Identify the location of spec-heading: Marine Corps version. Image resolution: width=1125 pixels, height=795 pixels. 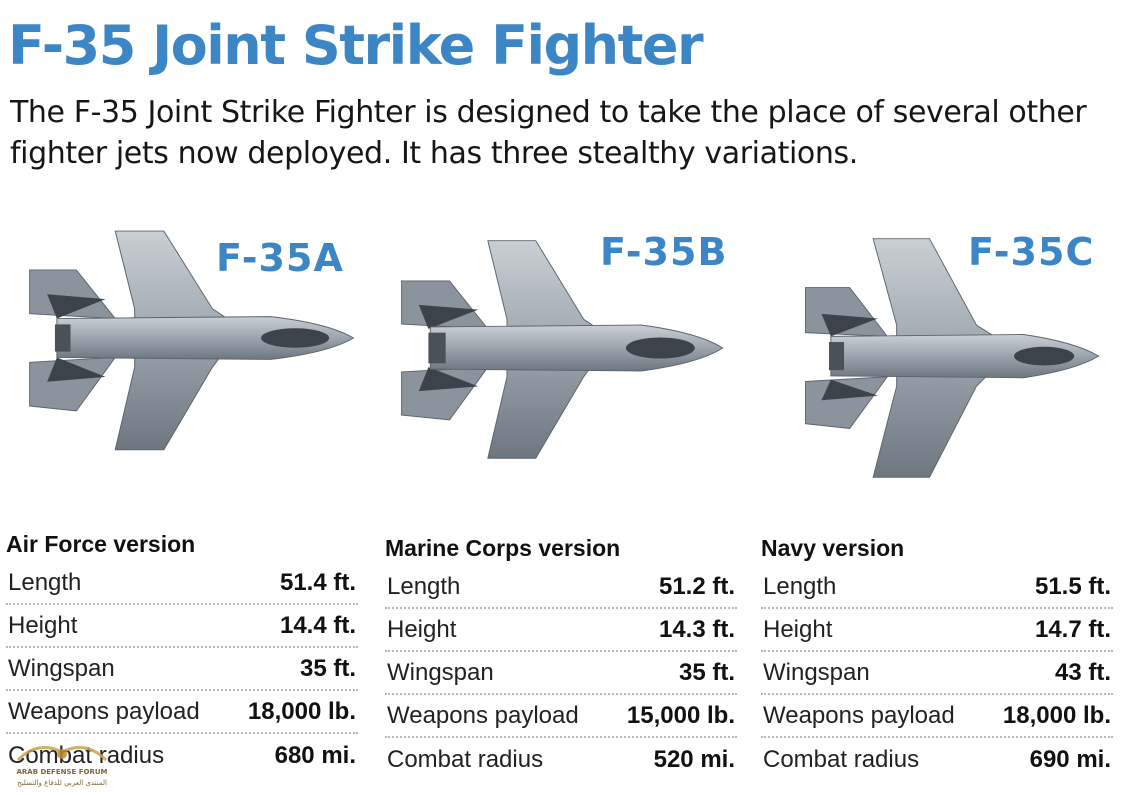
(503, 548).